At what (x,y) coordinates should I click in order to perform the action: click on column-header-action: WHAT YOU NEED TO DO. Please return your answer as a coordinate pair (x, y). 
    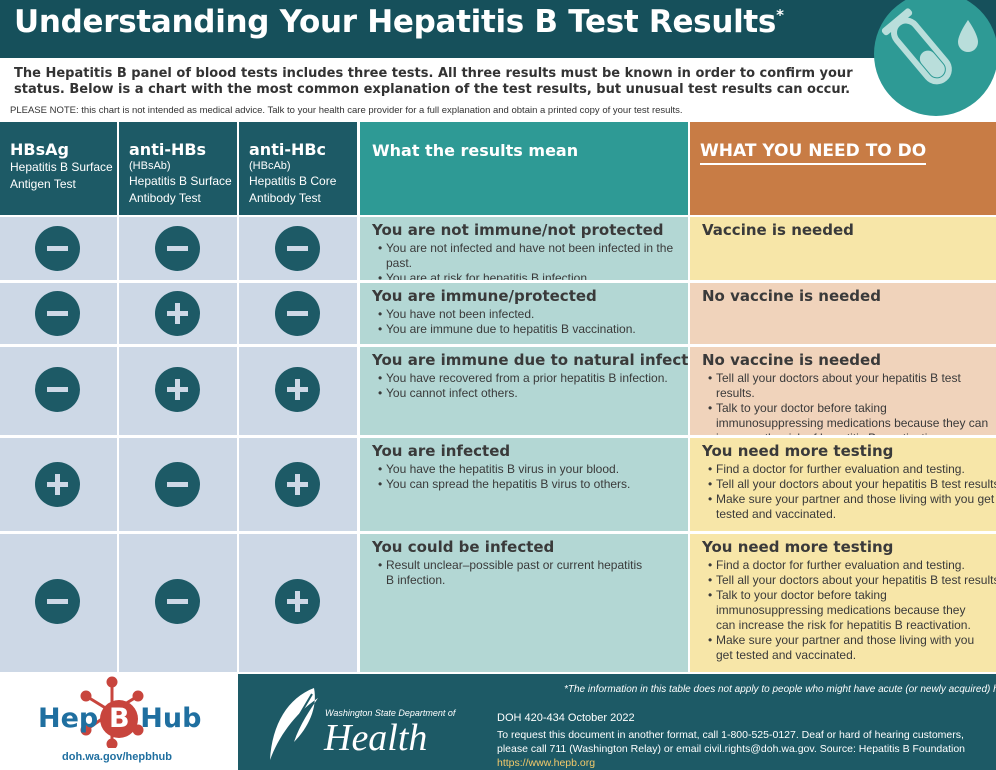
    Looking at the image, I should click on (843, 168).